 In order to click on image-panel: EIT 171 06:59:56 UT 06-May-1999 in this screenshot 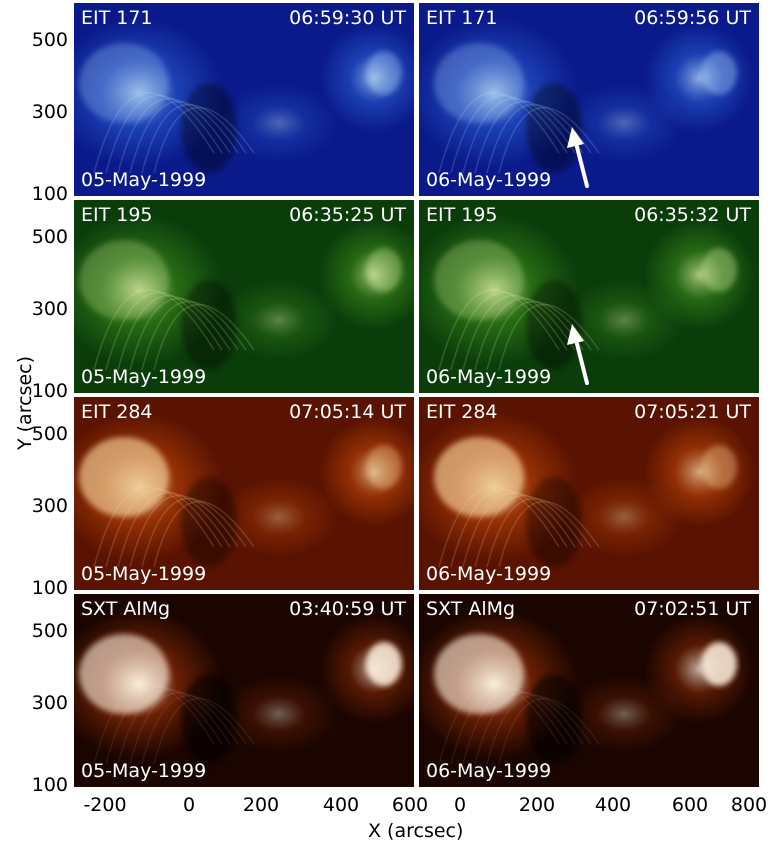, I will do `click(589, 99)`.